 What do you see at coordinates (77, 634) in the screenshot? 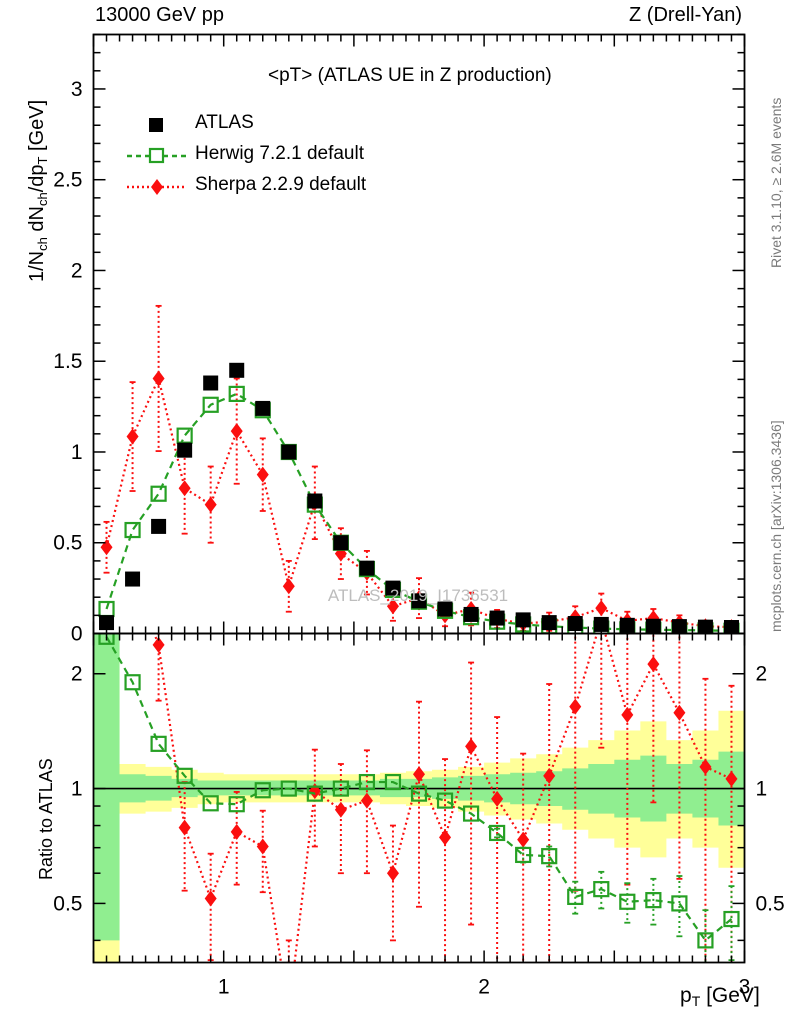
I see `axis-tick-label: 0` at bounding box center [77, 634].